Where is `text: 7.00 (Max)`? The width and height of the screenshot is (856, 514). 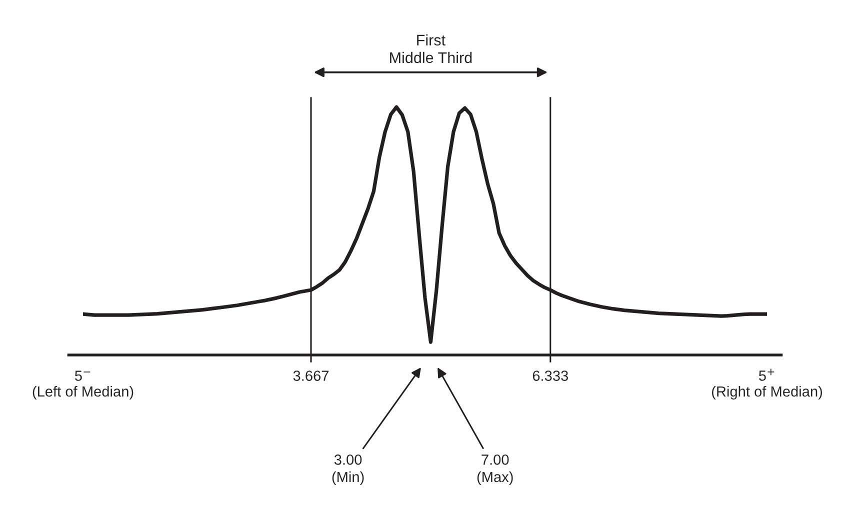 text: 7.00 (Max) is located at coordinates (495, 470).